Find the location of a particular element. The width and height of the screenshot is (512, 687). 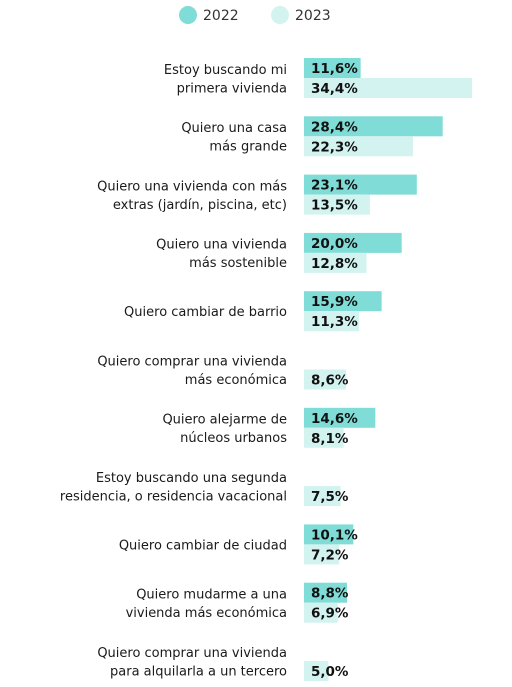

value-label-2023: 7,5% is located at coordinates (330, 497).